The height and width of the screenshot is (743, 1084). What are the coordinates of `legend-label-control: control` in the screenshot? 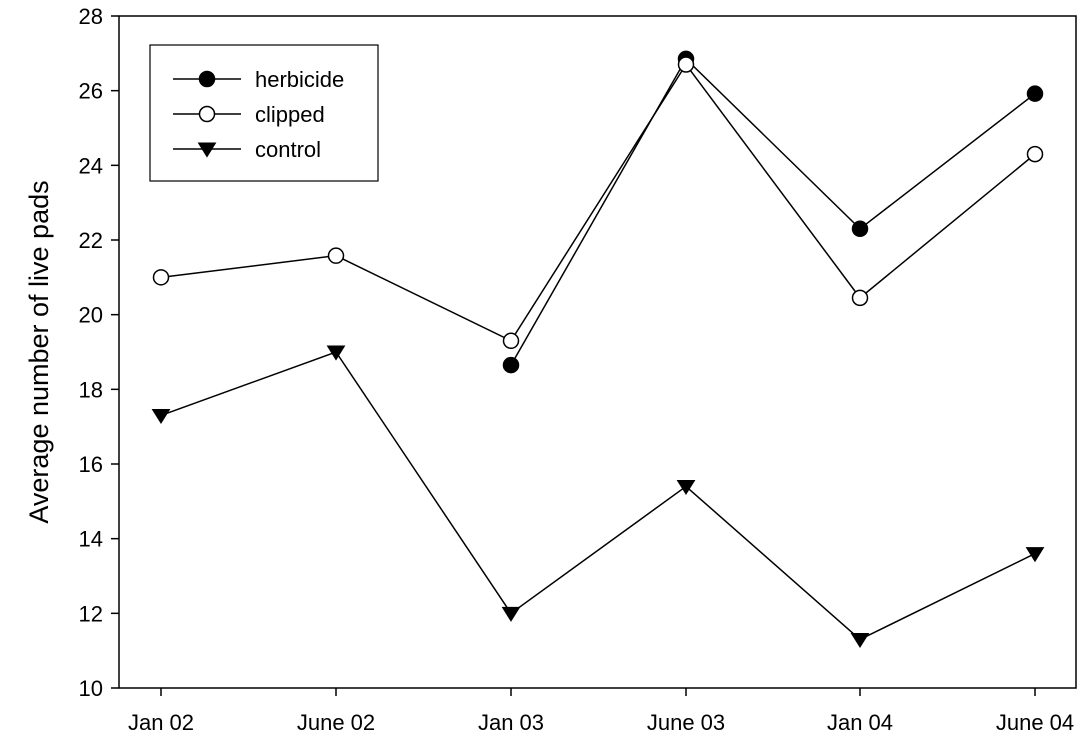 It's located at (288, 149).